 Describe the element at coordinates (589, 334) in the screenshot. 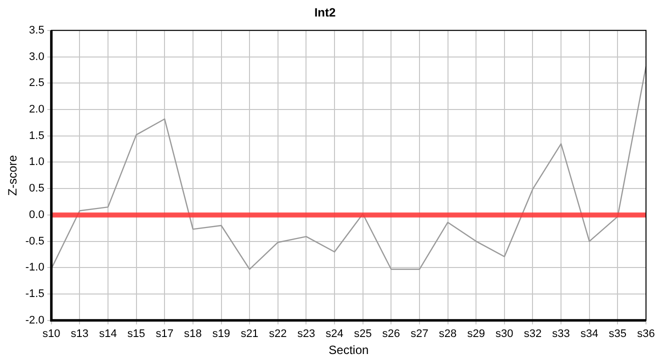

I see `x-tick-label: s34` at that location.